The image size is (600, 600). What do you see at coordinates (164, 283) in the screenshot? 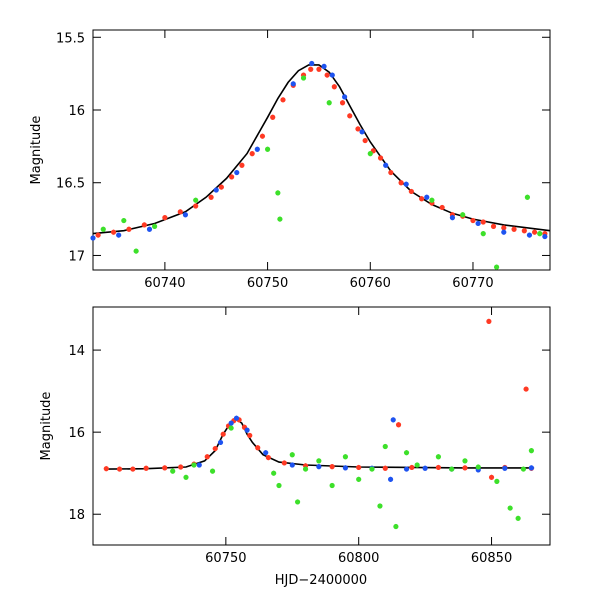
I see `x-tick-label: 60740` at bounding box center [164, 283].